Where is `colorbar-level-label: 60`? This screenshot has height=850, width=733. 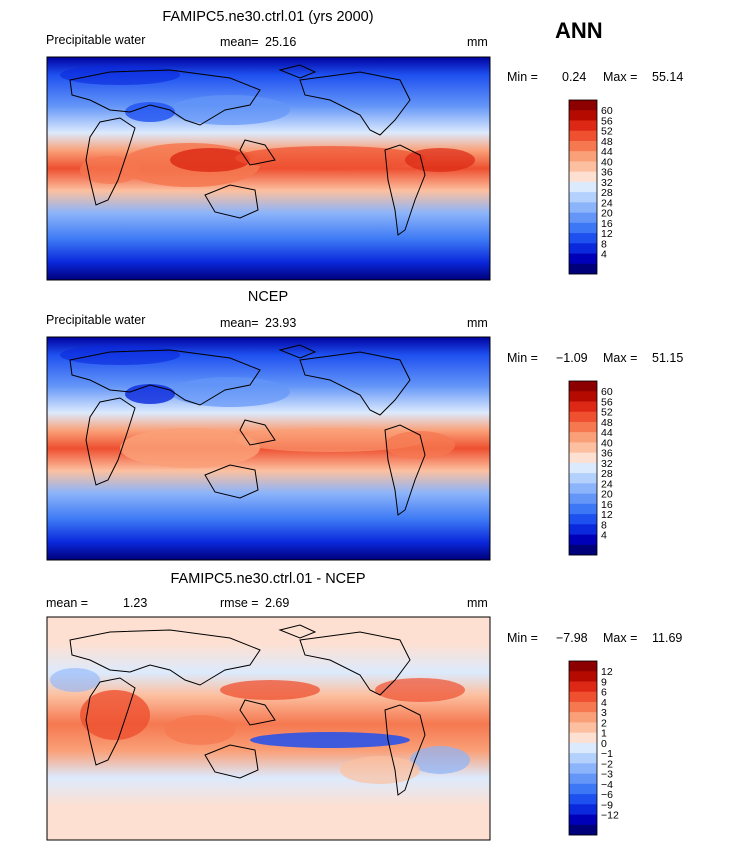 colorbar-level-label: 60 is located at coordinates (607, 392).